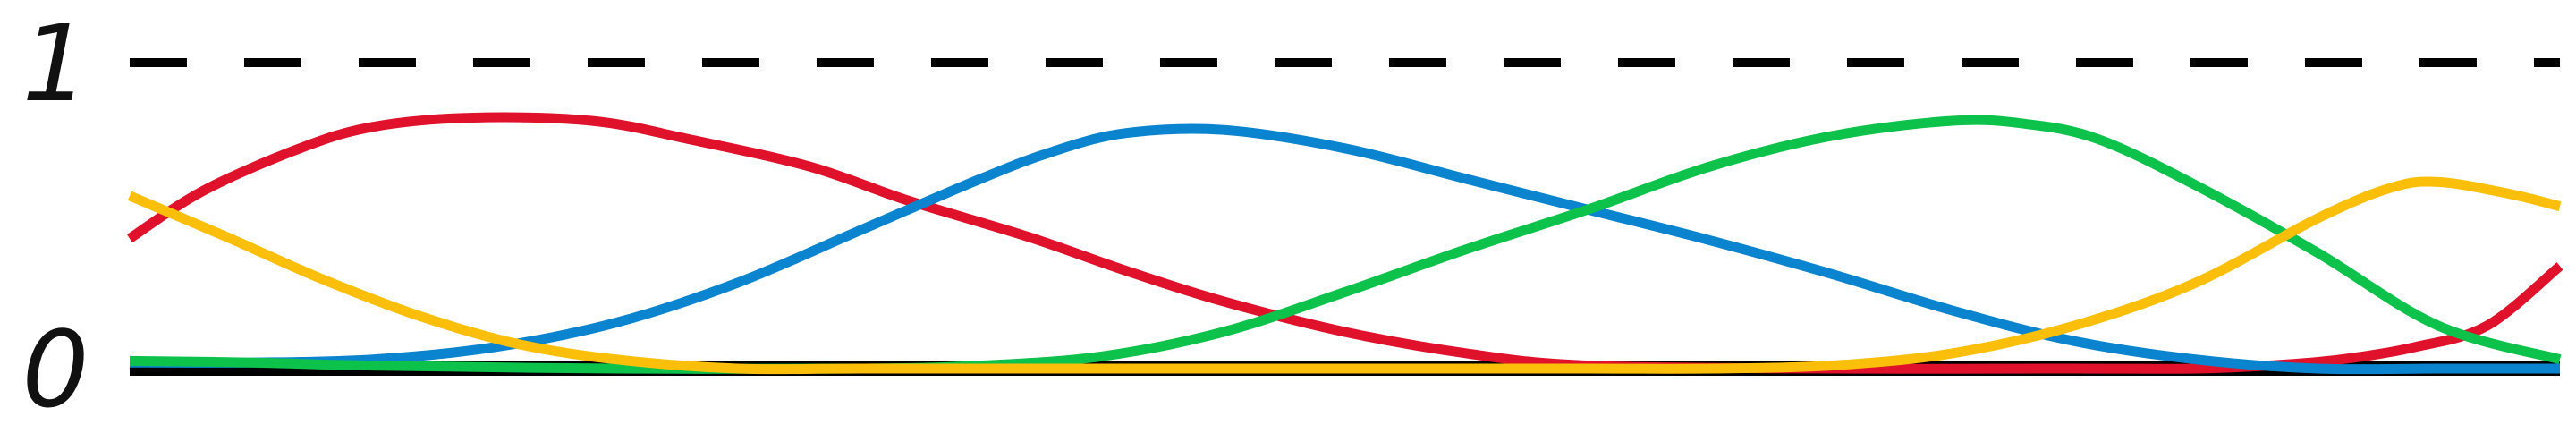 This screenshot has height=425, width=2576. Describe the element at coordinates (55, 213) in the screenshot. I see `labels-layer: 01` at that location.